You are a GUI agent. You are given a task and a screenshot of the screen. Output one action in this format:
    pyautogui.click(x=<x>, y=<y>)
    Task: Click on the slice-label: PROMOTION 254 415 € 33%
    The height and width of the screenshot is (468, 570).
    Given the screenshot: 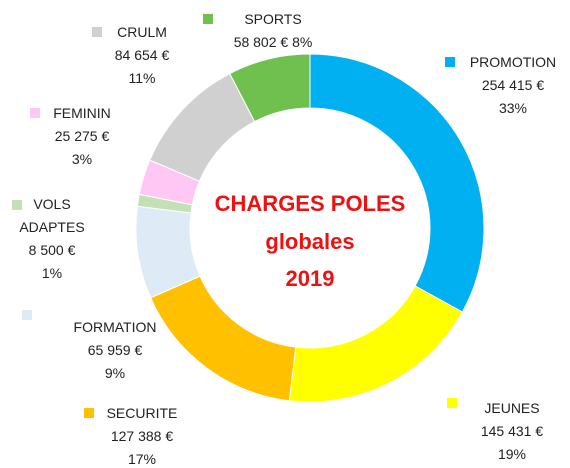 What is the action you would take?
    pyautogui.click(x=513, y=85)
    